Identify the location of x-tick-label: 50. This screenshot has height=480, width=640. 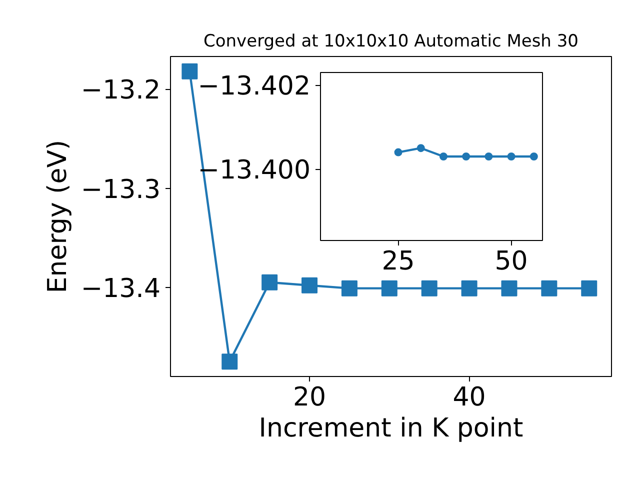
(511, 261).